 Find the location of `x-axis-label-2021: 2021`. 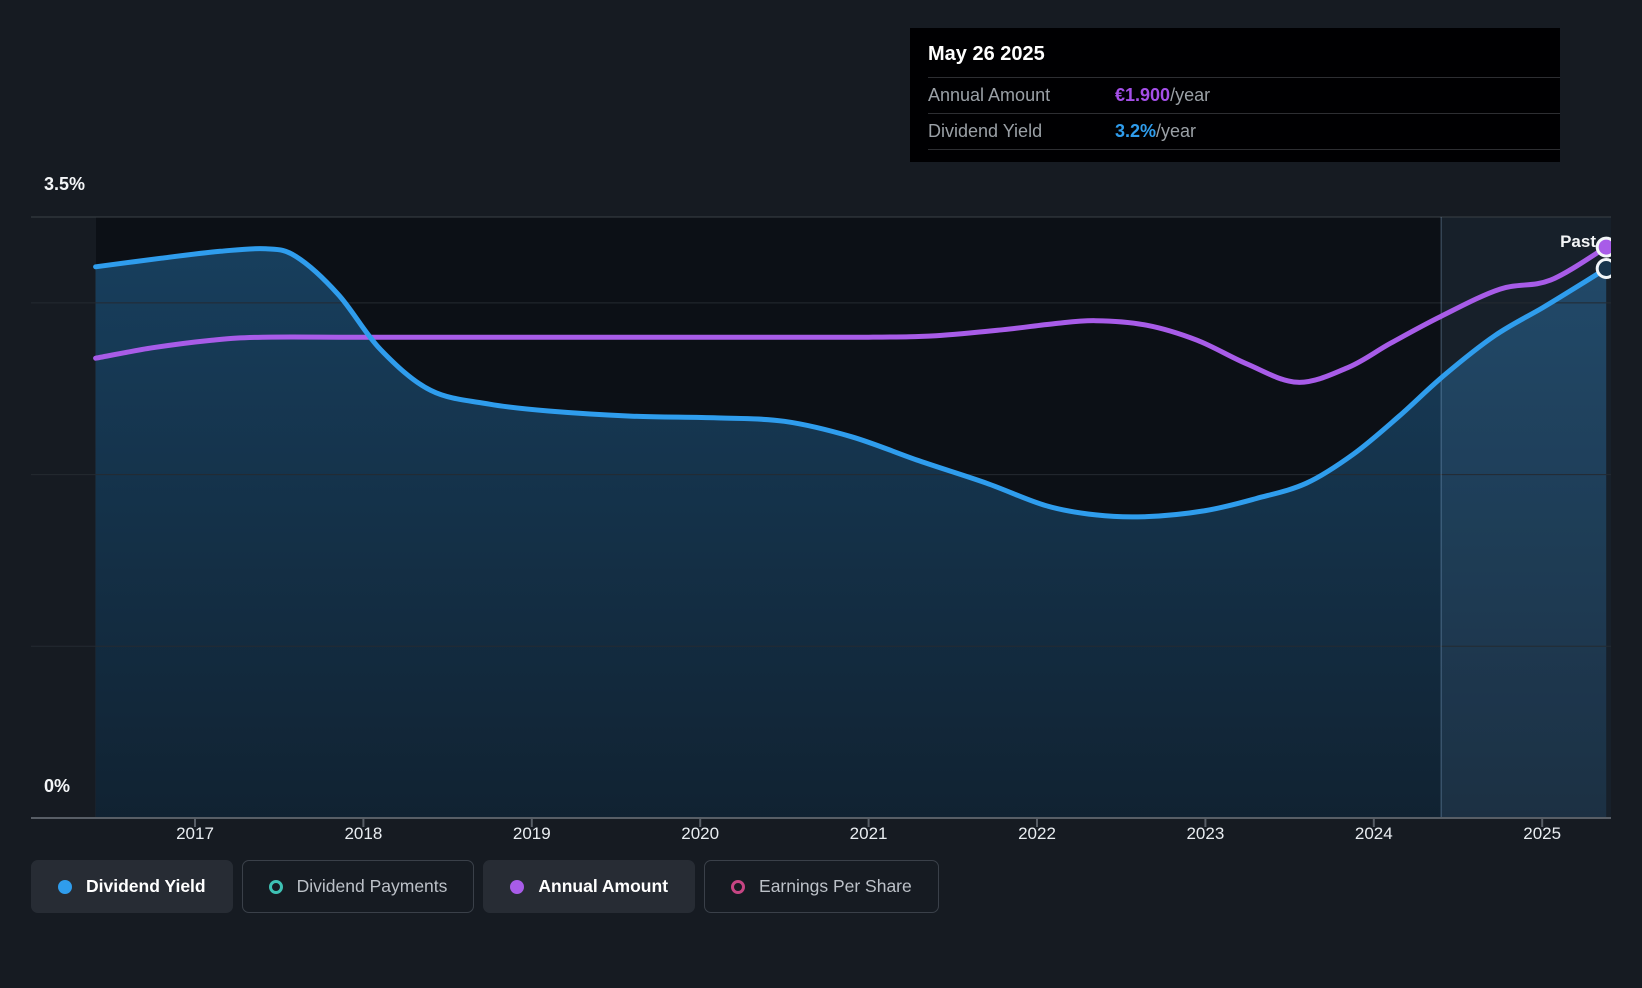

x-axis-label-2021: 2021 is located at coordinates (868, 833).